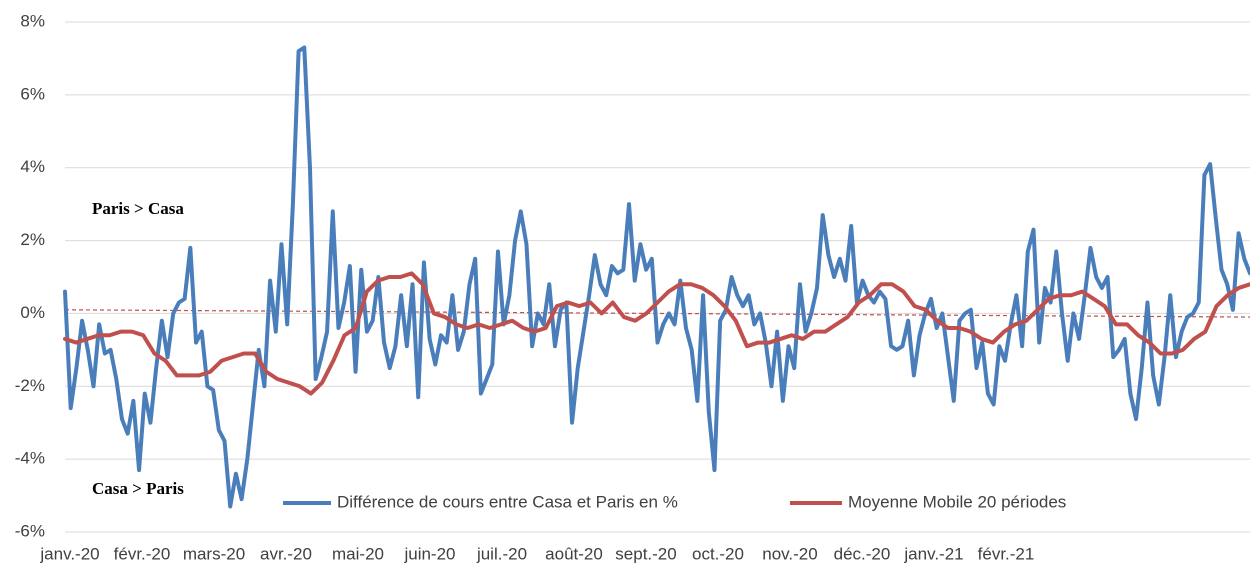  Describe the element at coordinates (862, 553) in the screenshot. I see `x-tick-label: déc.-20` at that location.